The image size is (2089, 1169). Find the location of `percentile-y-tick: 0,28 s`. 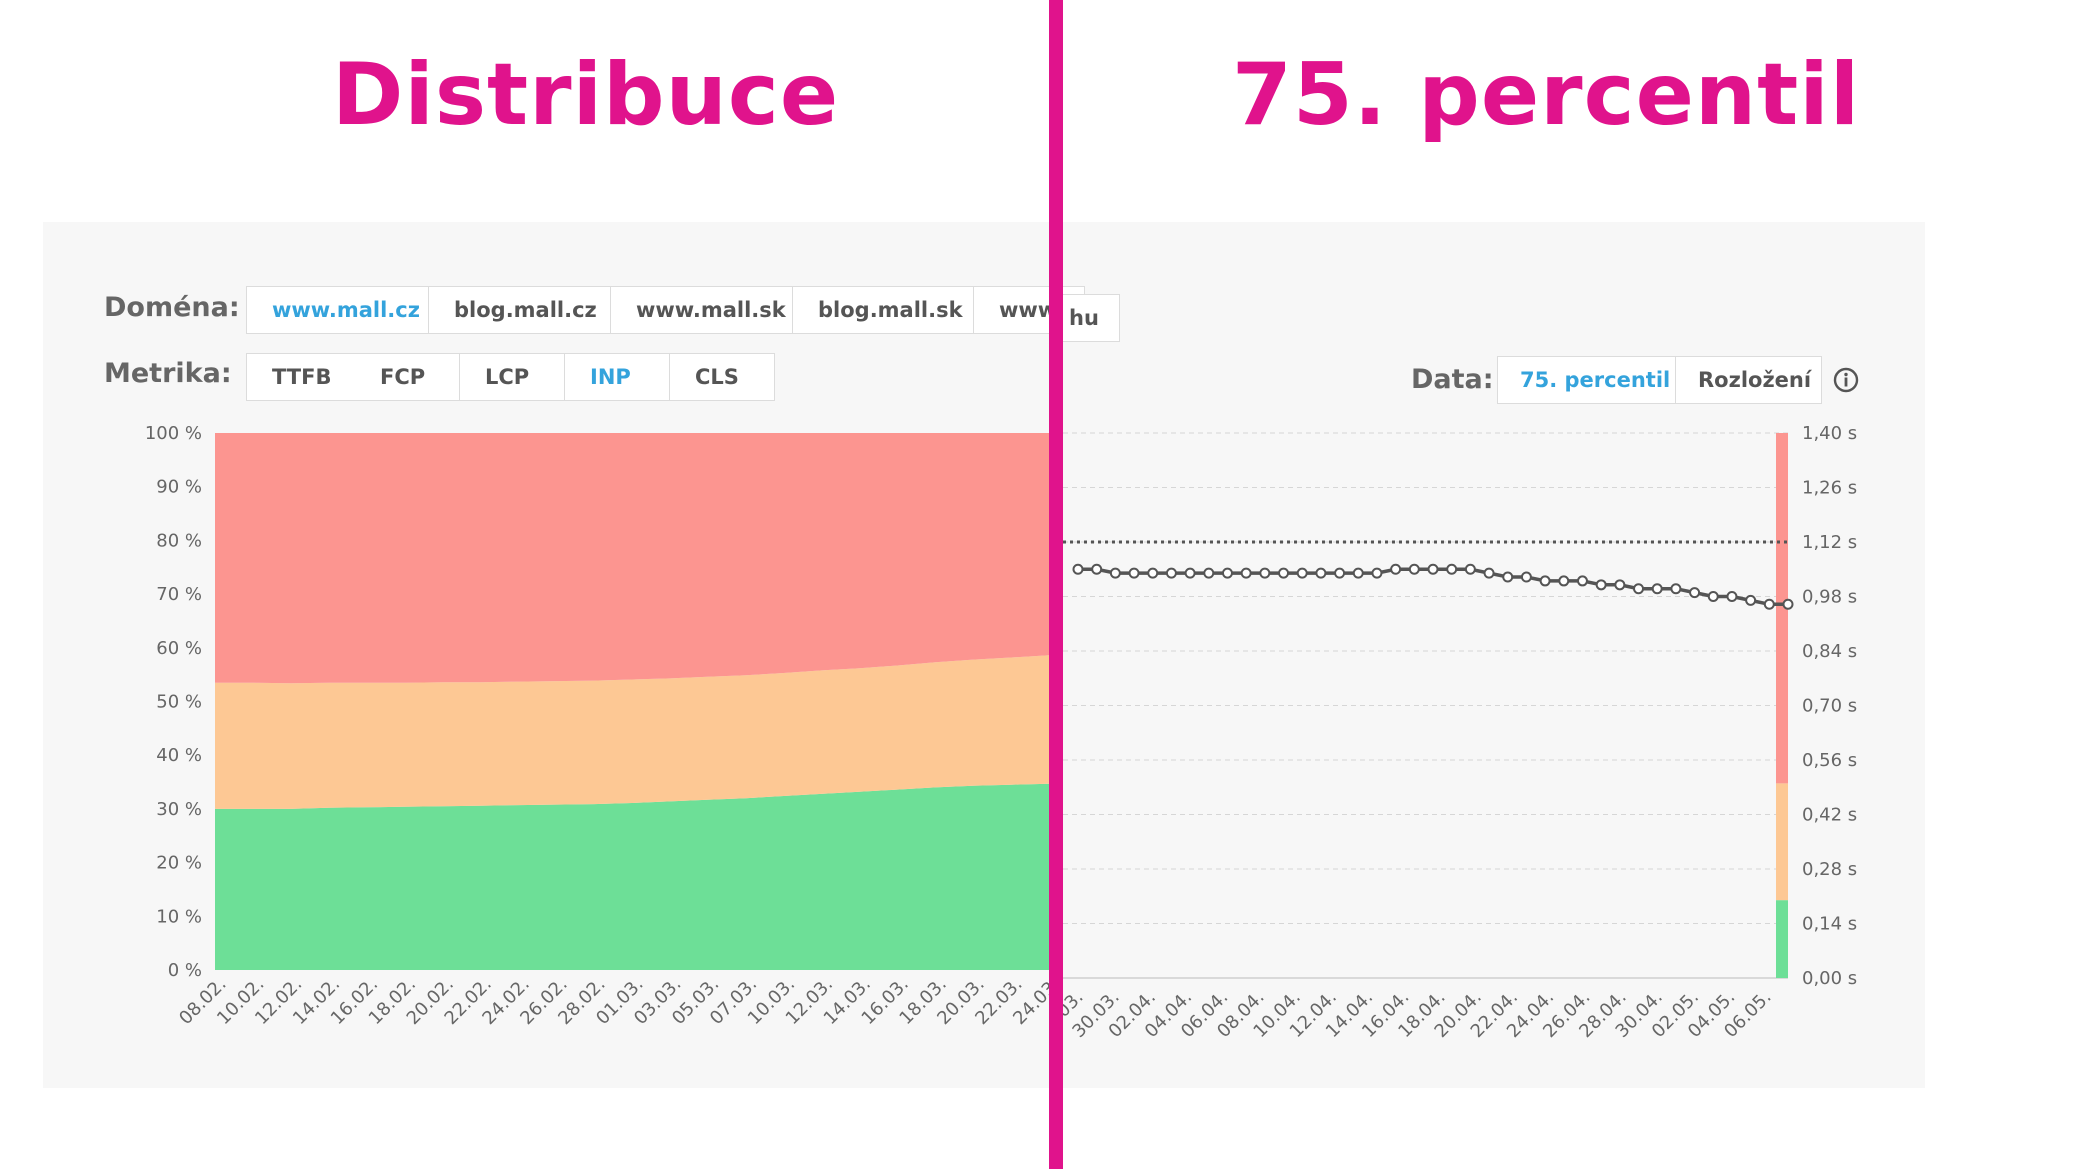

percentile-y-tick: 0,28 s is located at coordinates (1829, 869).